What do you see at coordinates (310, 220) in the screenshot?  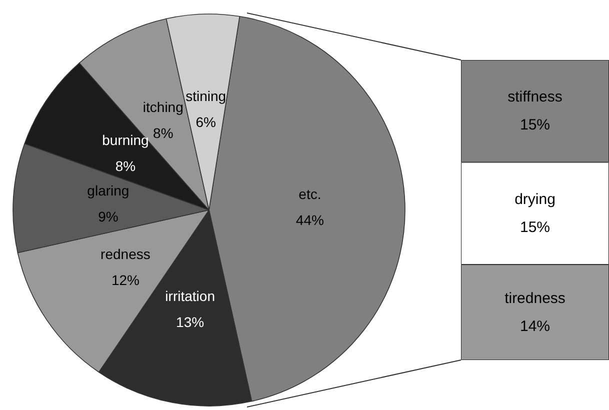 I see `data-label: 44%` at bounding box center [310, 220].